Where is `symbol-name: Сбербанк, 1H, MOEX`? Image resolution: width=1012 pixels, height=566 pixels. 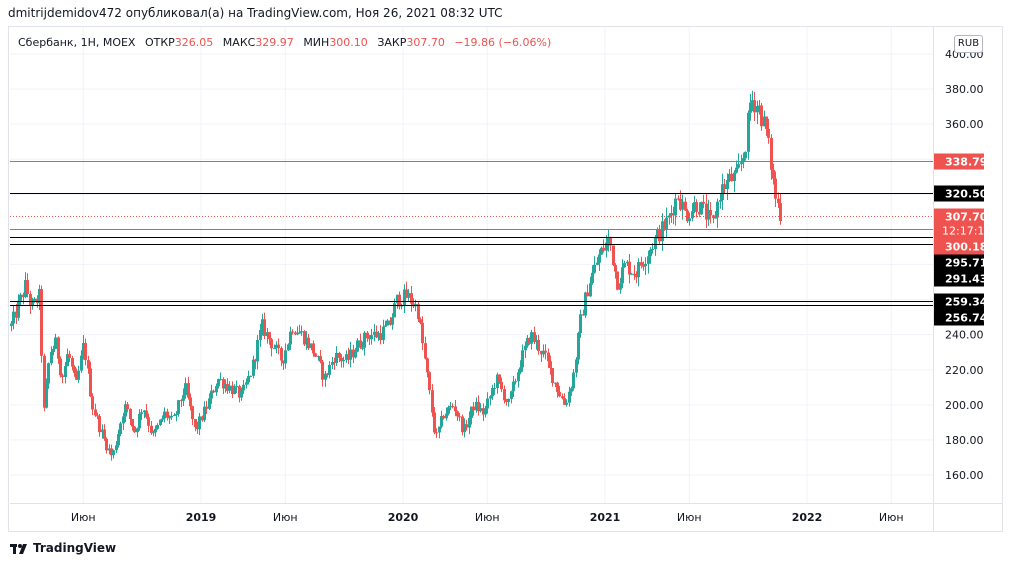
symbol-name: Сбербанк, 1H, MOEX is located at coordinates (77, 42).